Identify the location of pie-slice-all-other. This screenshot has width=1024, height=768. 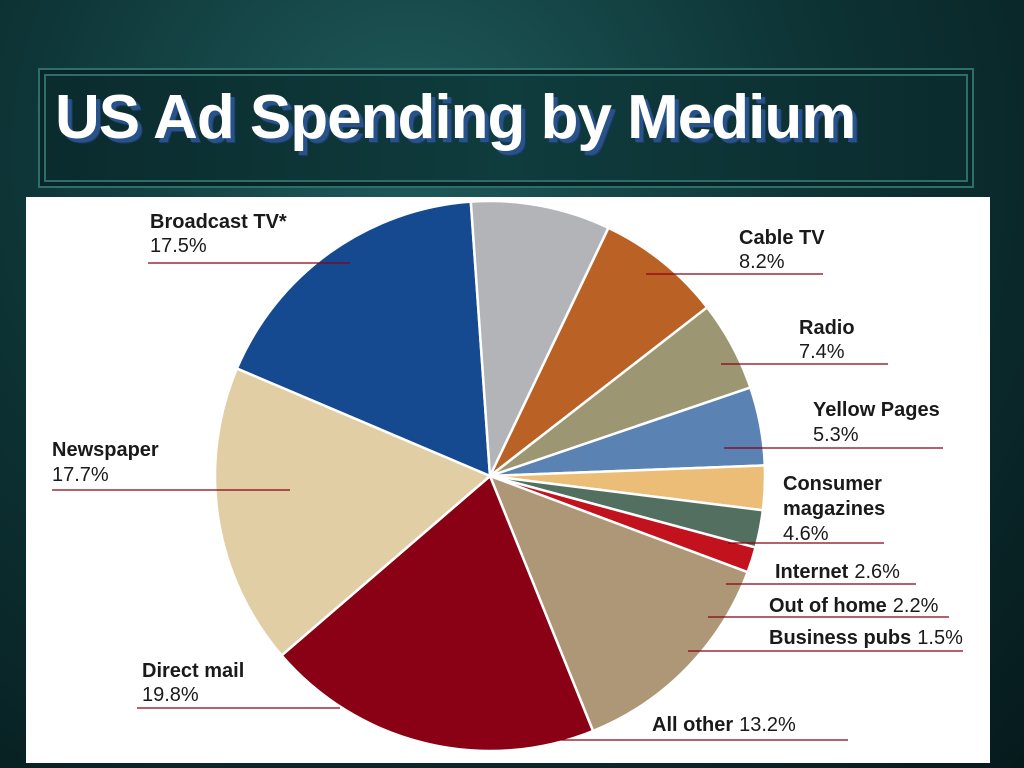
(618, 603).